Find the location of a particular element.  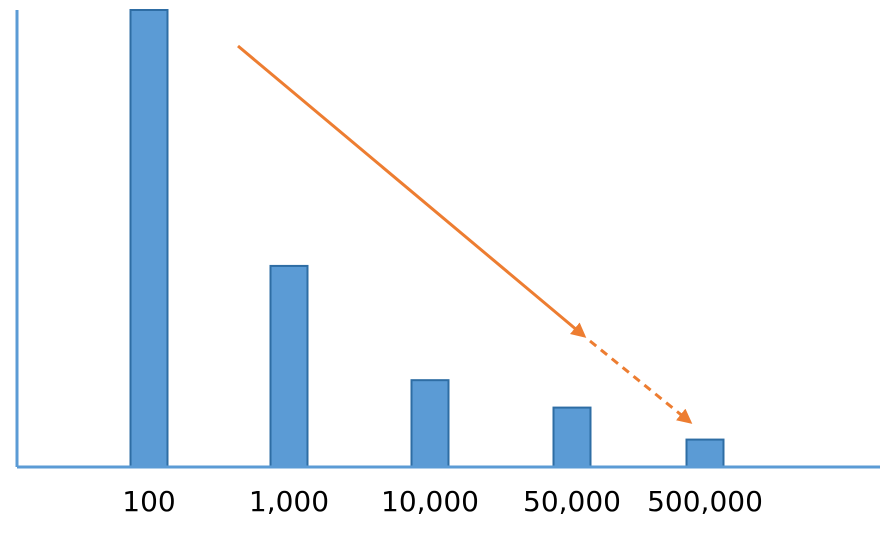

x-tick-labels: 100 1,000 10,000 50,000 500,000 is located at coordinates (442, 501).